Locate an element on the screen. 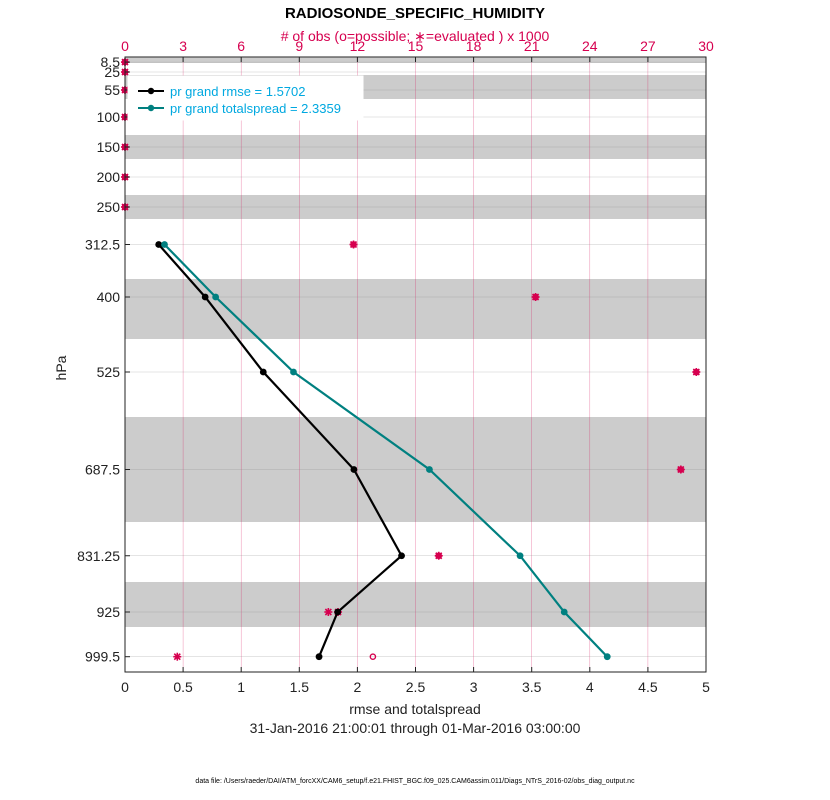 The image size is (830, 800). top-tick-label: 18 is located at coordinates (474, 46).